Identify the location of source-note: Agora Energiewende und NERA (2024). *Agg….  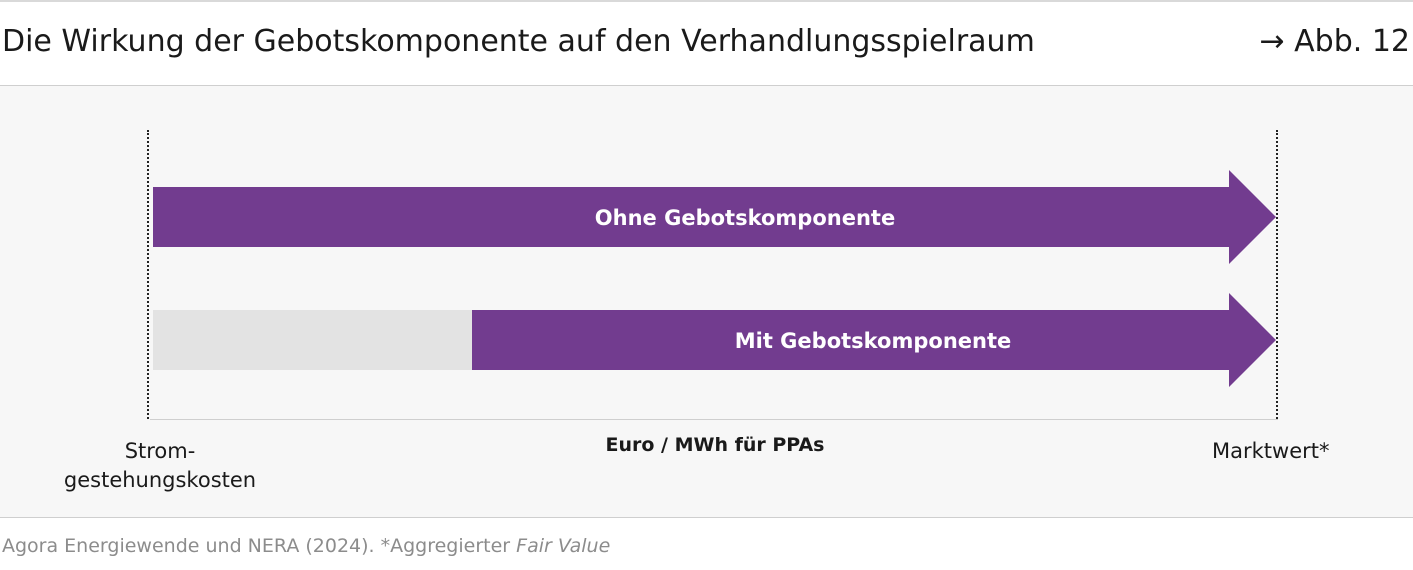
(306, 546).